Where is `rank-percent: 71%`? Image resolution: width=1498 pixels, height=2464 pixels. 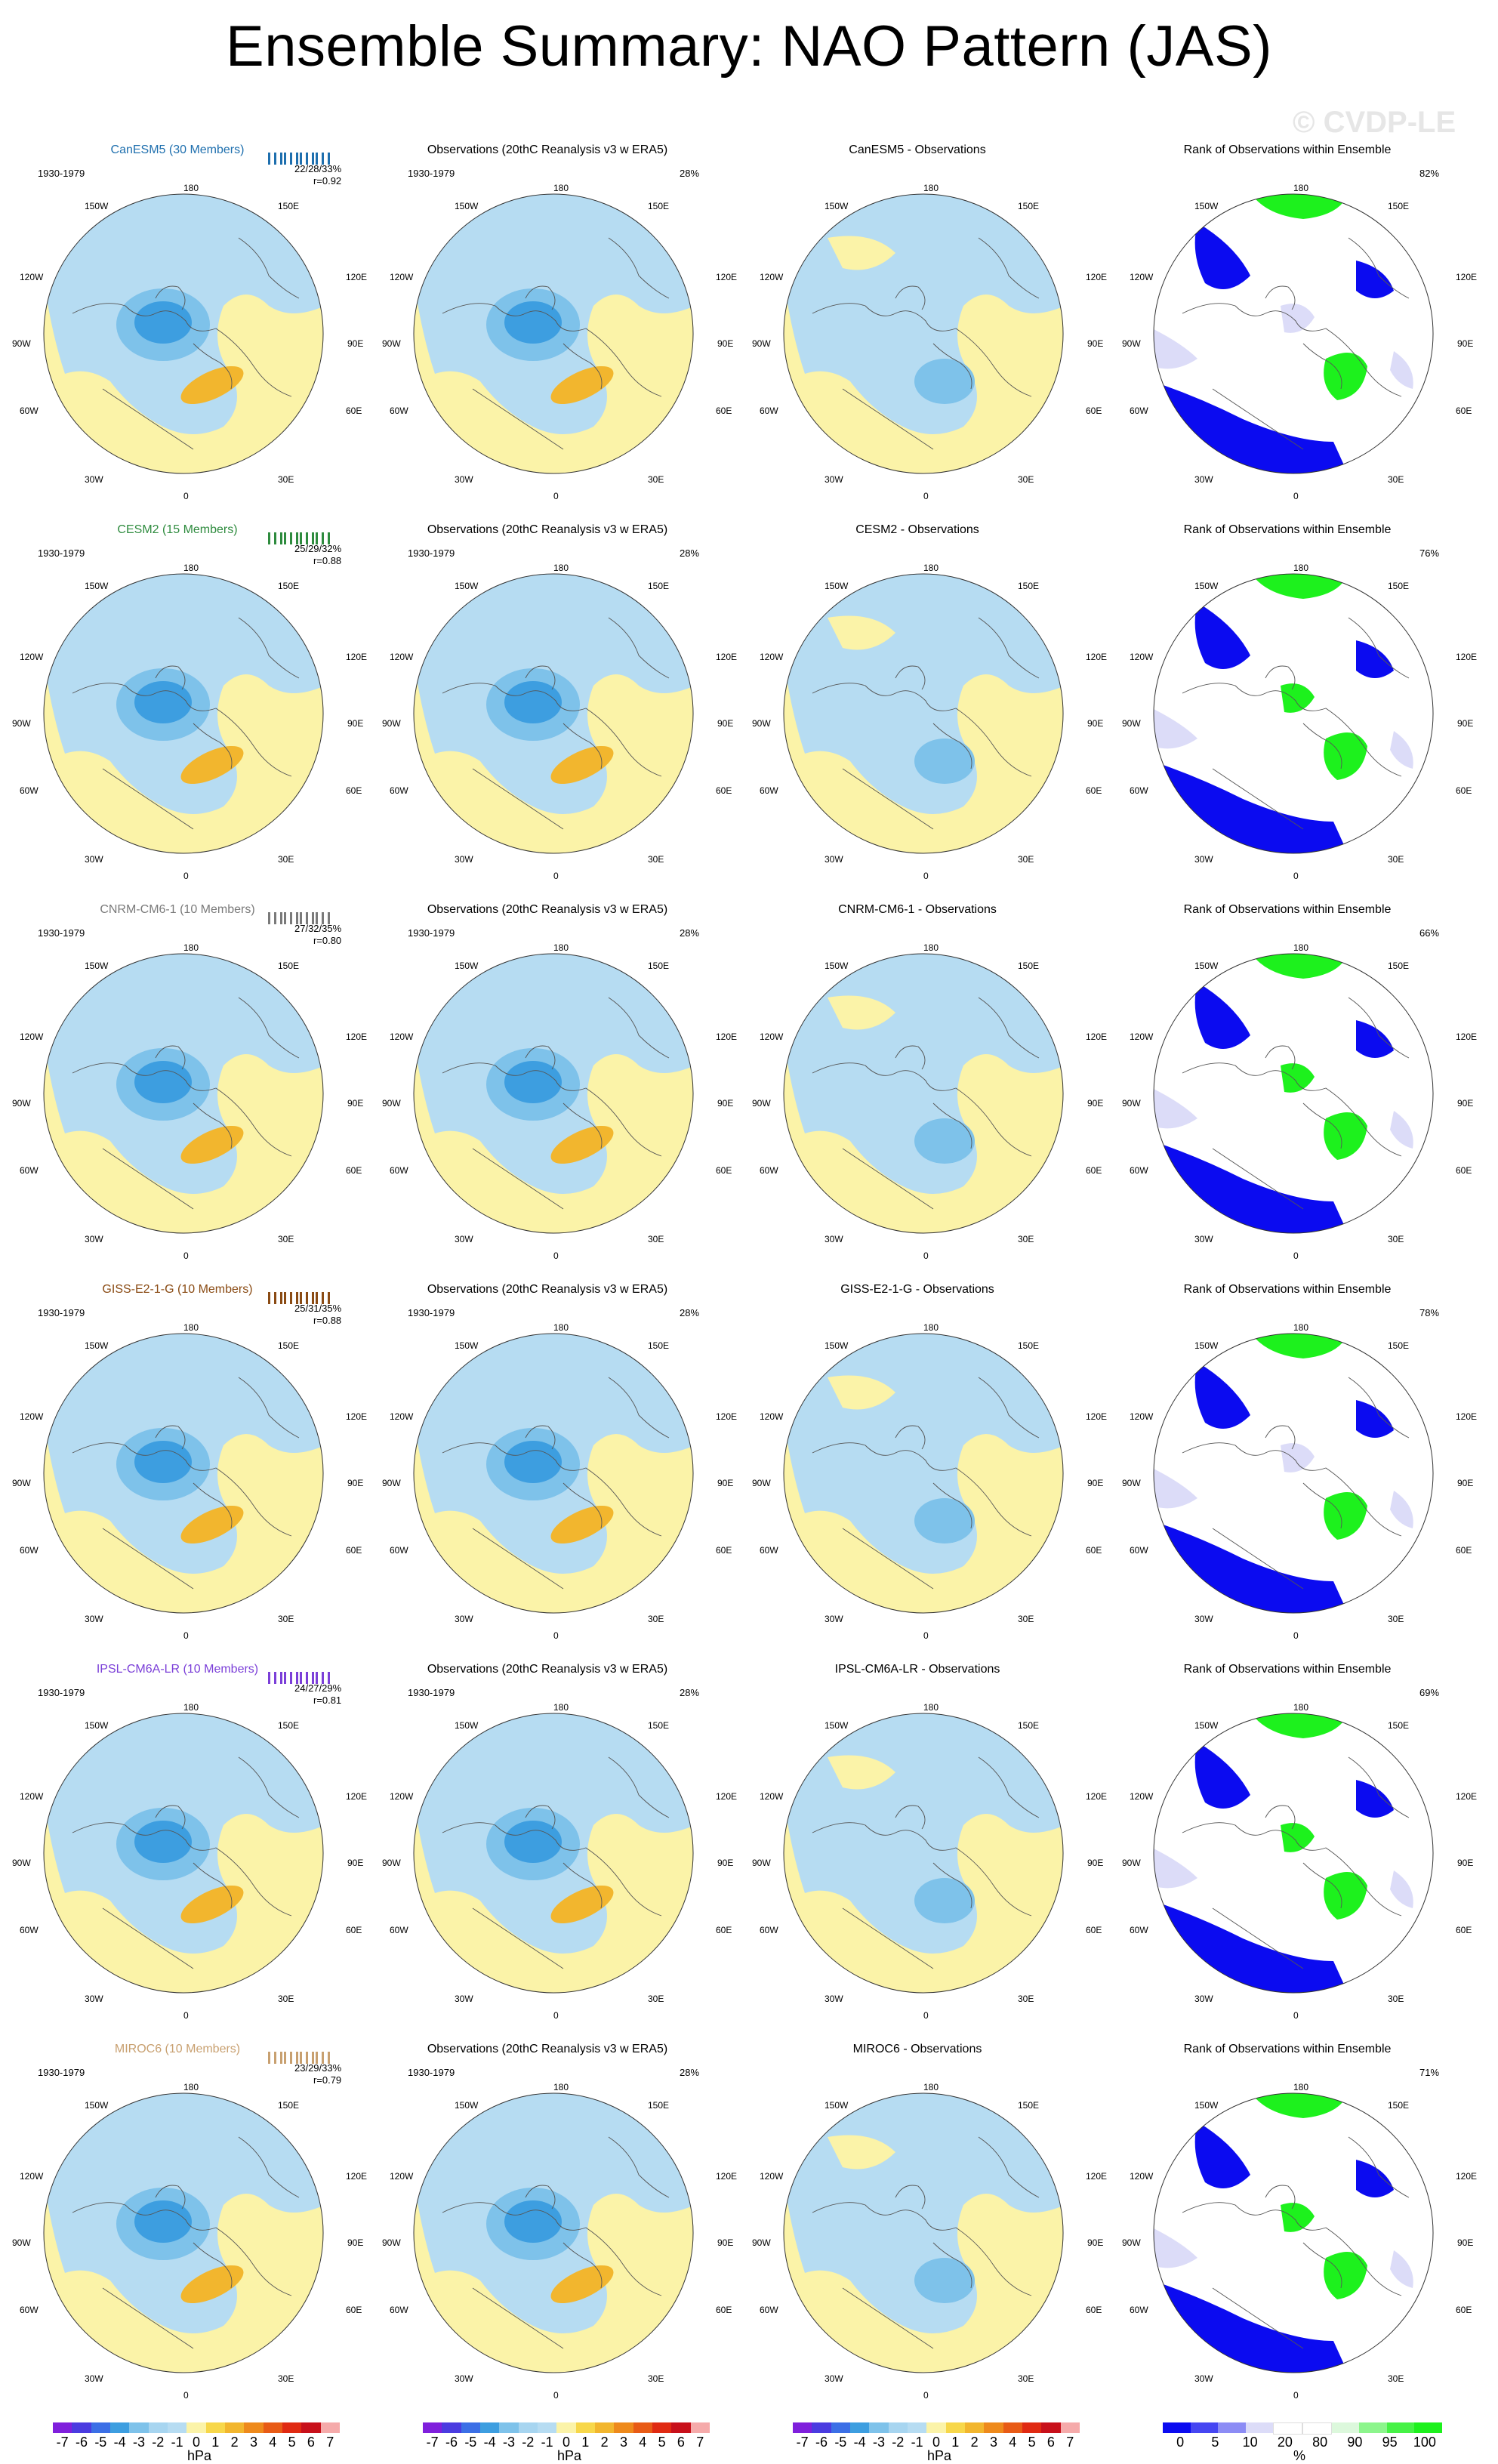
rank-percent: 71% is located at coordinates (1429, 2072).